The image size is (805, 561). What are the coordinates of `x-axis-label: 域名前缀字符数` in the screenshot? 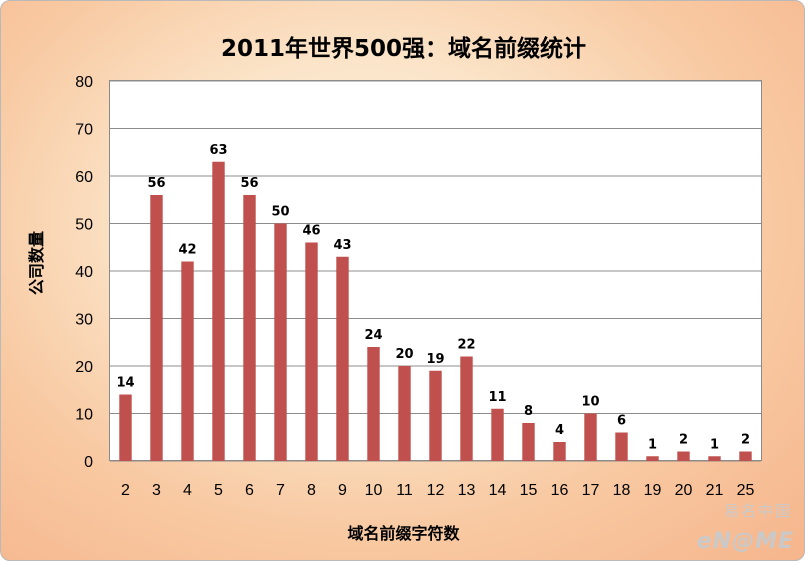 It's located at (403, 533).